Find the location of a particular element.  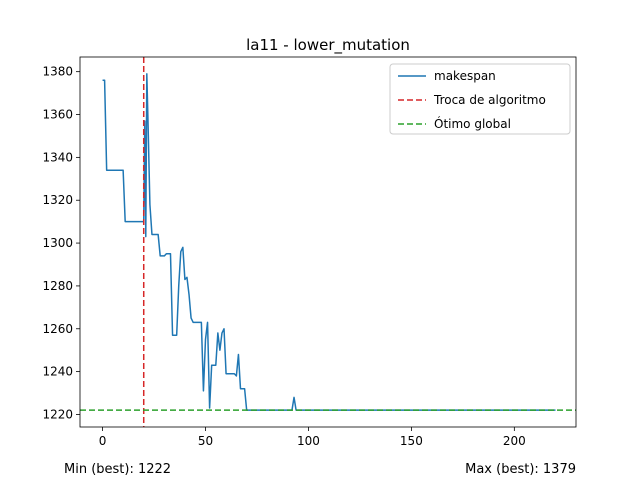

y-tick-label: 1260 is located at coordinates (57, 329).